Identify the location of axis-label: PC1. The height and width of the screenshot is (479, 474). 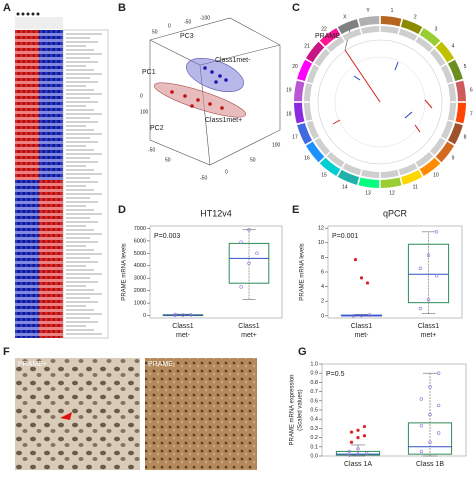
(149, 72).